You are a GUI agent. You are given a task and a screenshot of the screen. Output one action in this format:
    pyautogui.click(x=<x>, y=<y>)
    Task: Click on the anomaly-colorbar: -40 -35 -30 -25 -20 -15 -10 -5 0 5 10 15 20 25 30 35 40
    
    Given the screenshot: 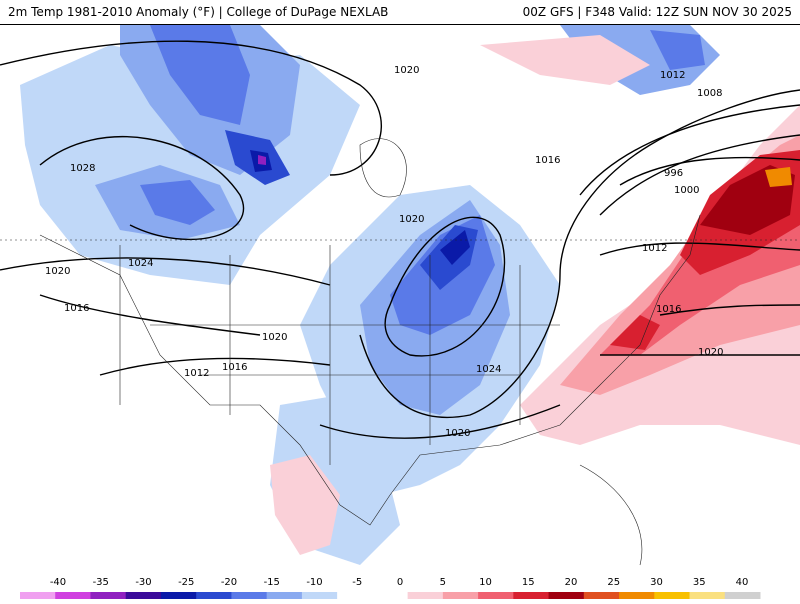 What is the action you would take?
    pyautogui.click(x=400, y=586)
    